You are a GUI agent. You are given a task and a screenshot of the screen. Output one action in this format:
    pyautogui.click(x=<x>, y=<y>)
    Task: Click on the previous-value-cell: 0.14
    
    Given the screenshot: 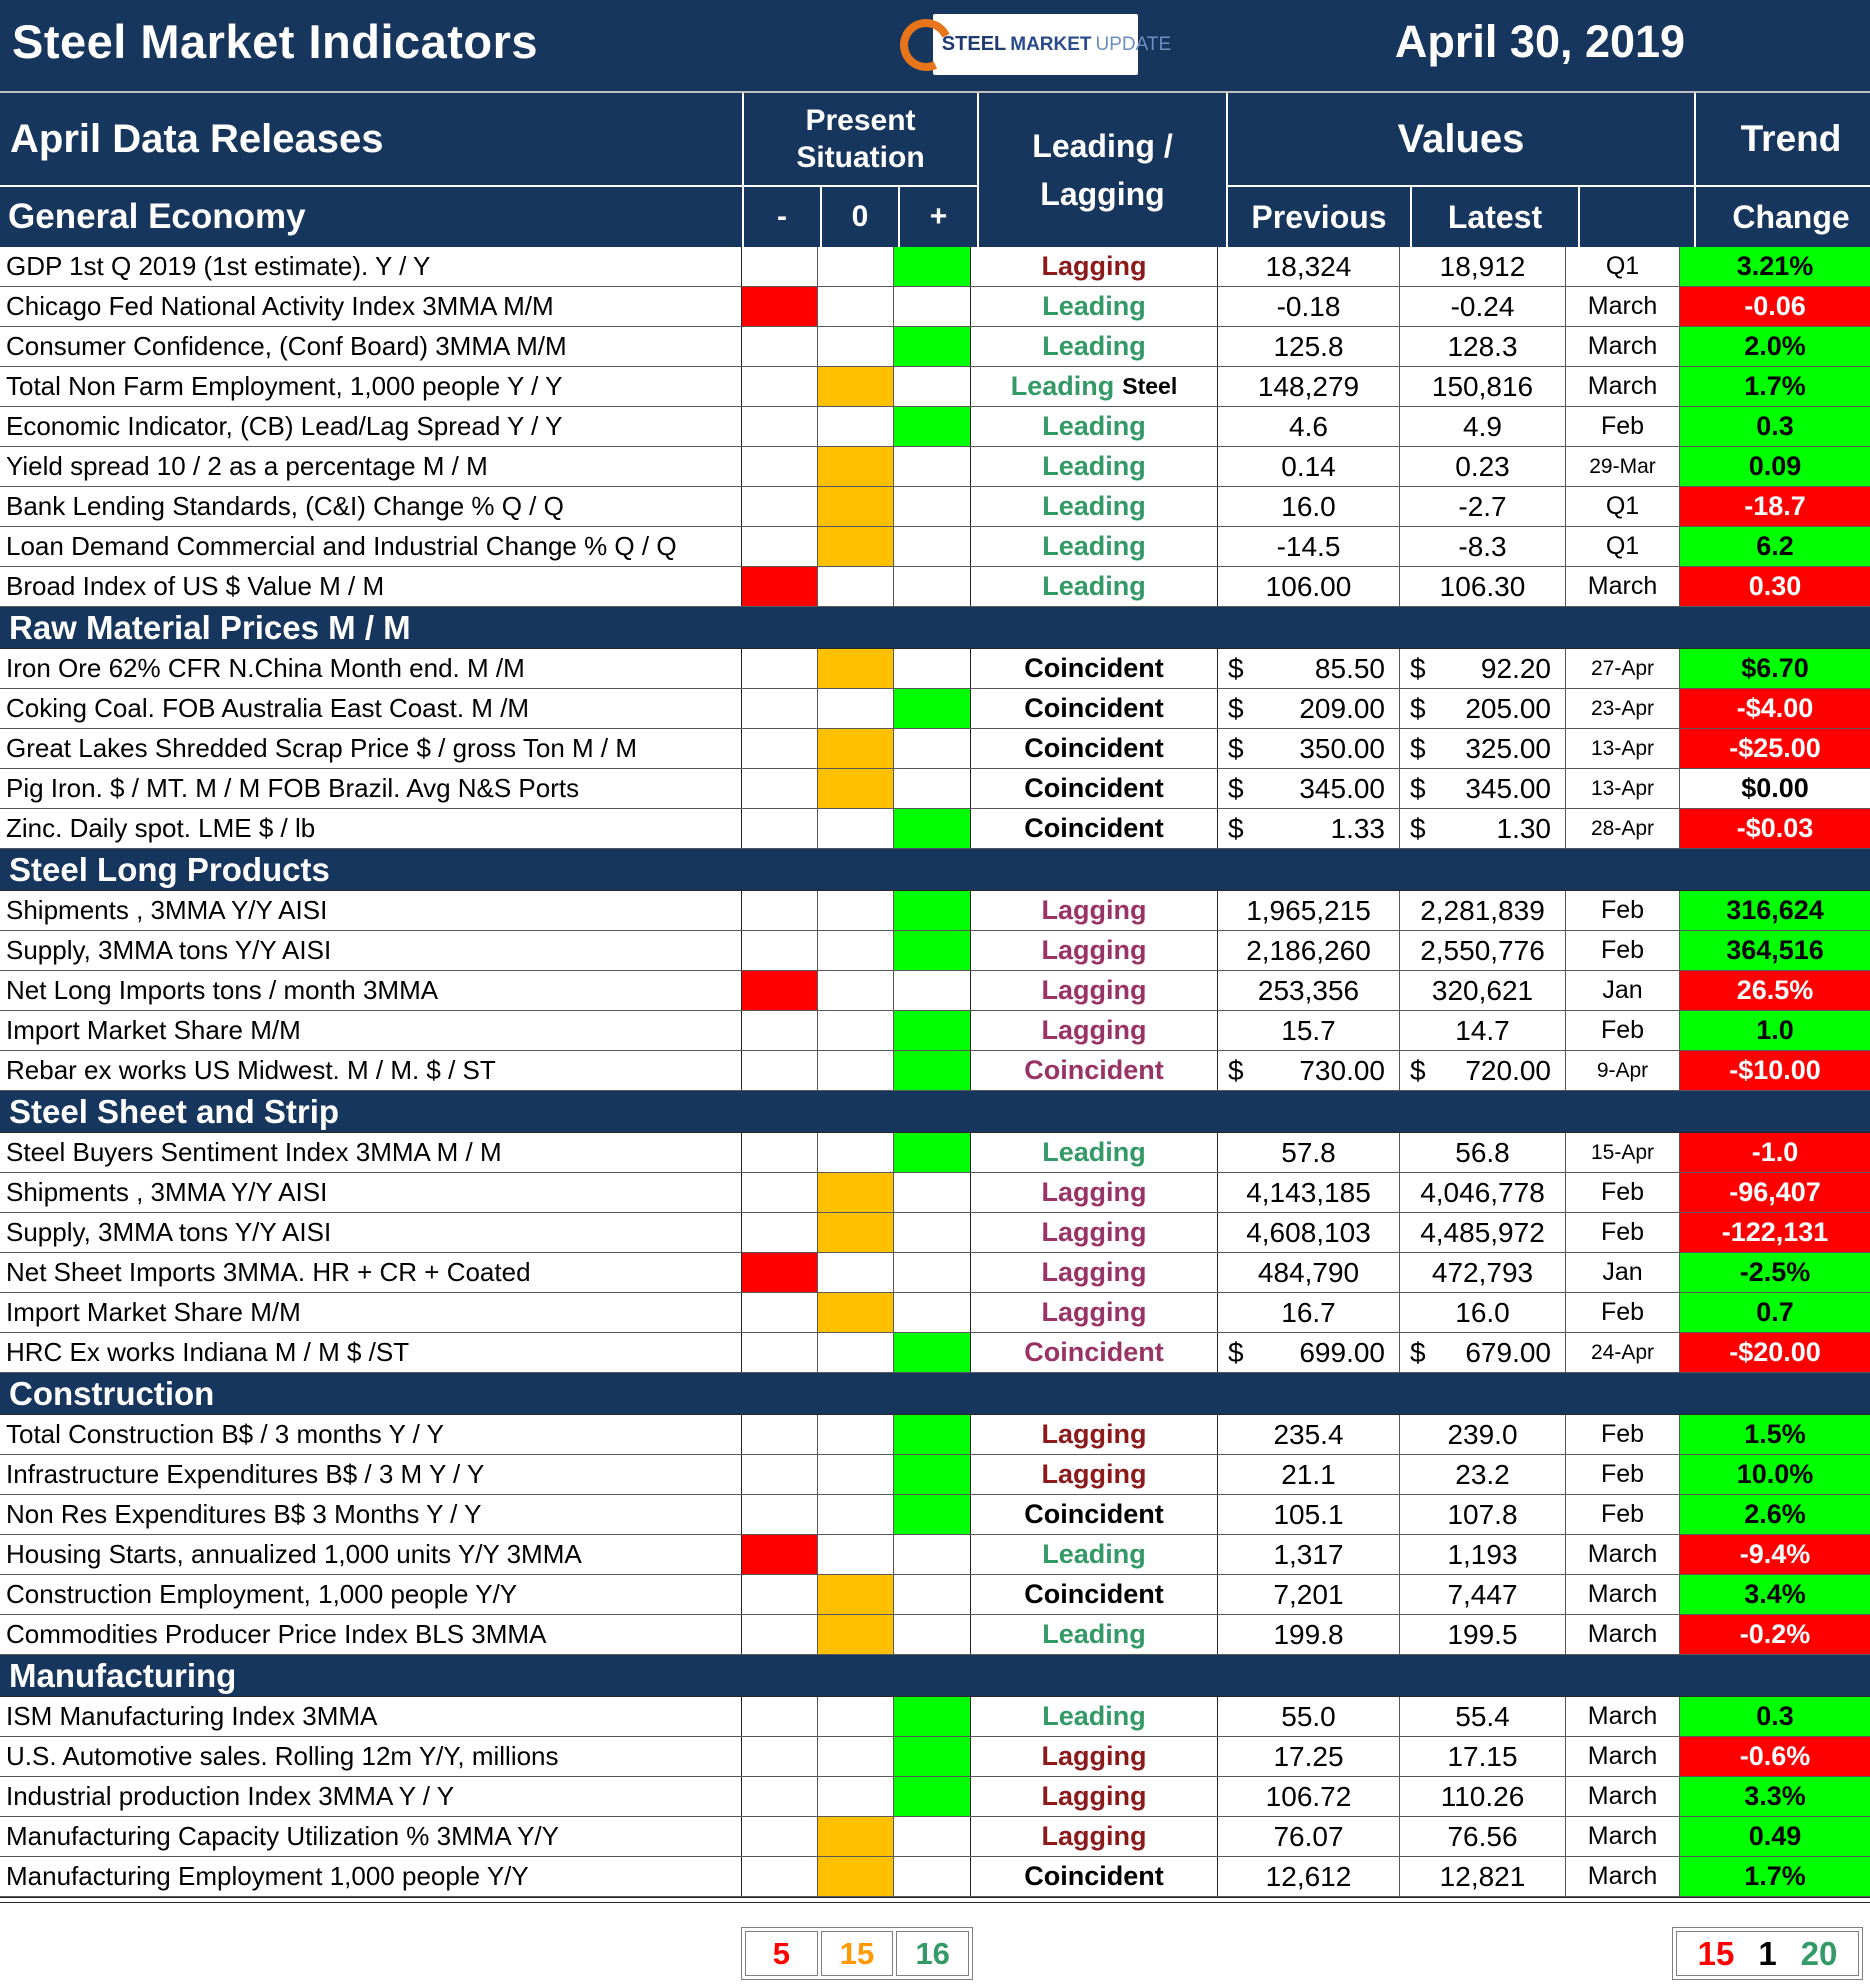 What is the action you would take?
    pyautogui.click(x=1309, y=466)
    